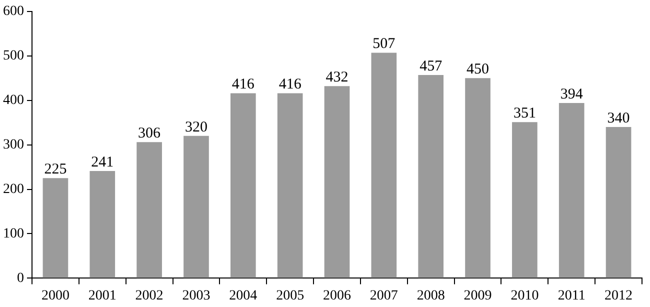 The width and height of the screenshot is (650, 307). I want to click on x-tick-label: 2008, so click(430, 296).